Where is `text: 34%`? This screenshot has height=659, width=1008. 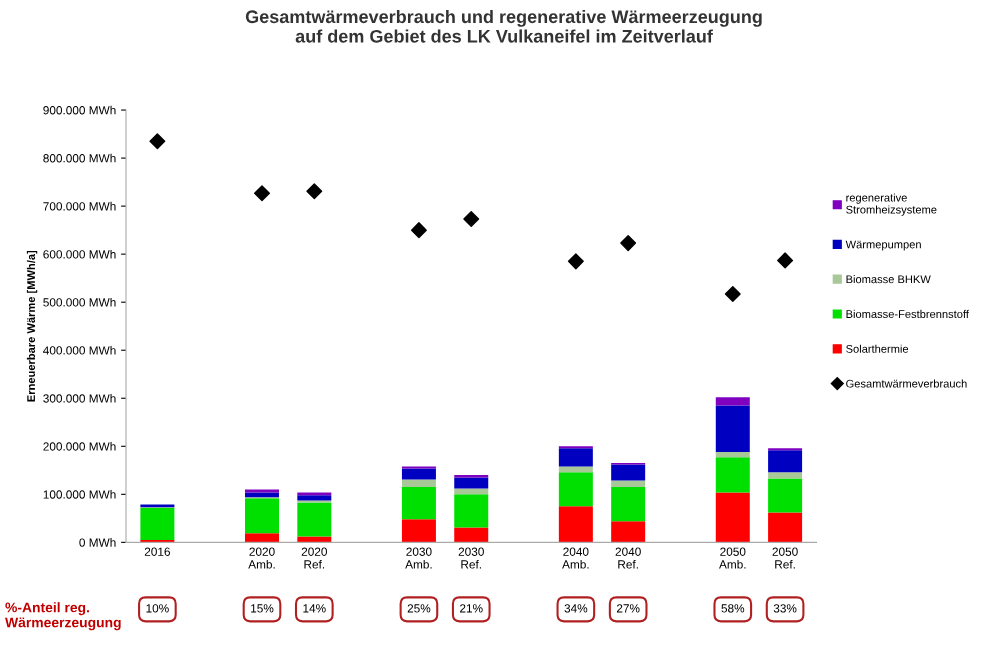
text: 34% is located at coordinates (576, 608).